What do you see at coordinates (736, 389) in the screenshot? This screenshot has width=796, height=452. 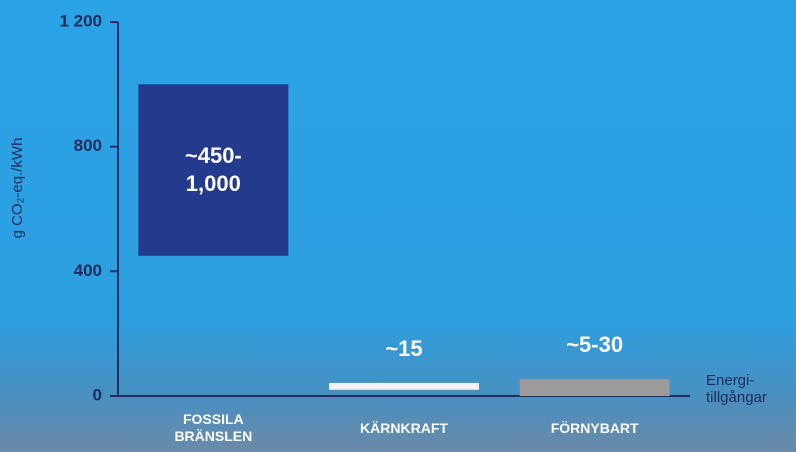 I see `x-axis-label: Energi-tillgångar` at bounding box center [736, 389].